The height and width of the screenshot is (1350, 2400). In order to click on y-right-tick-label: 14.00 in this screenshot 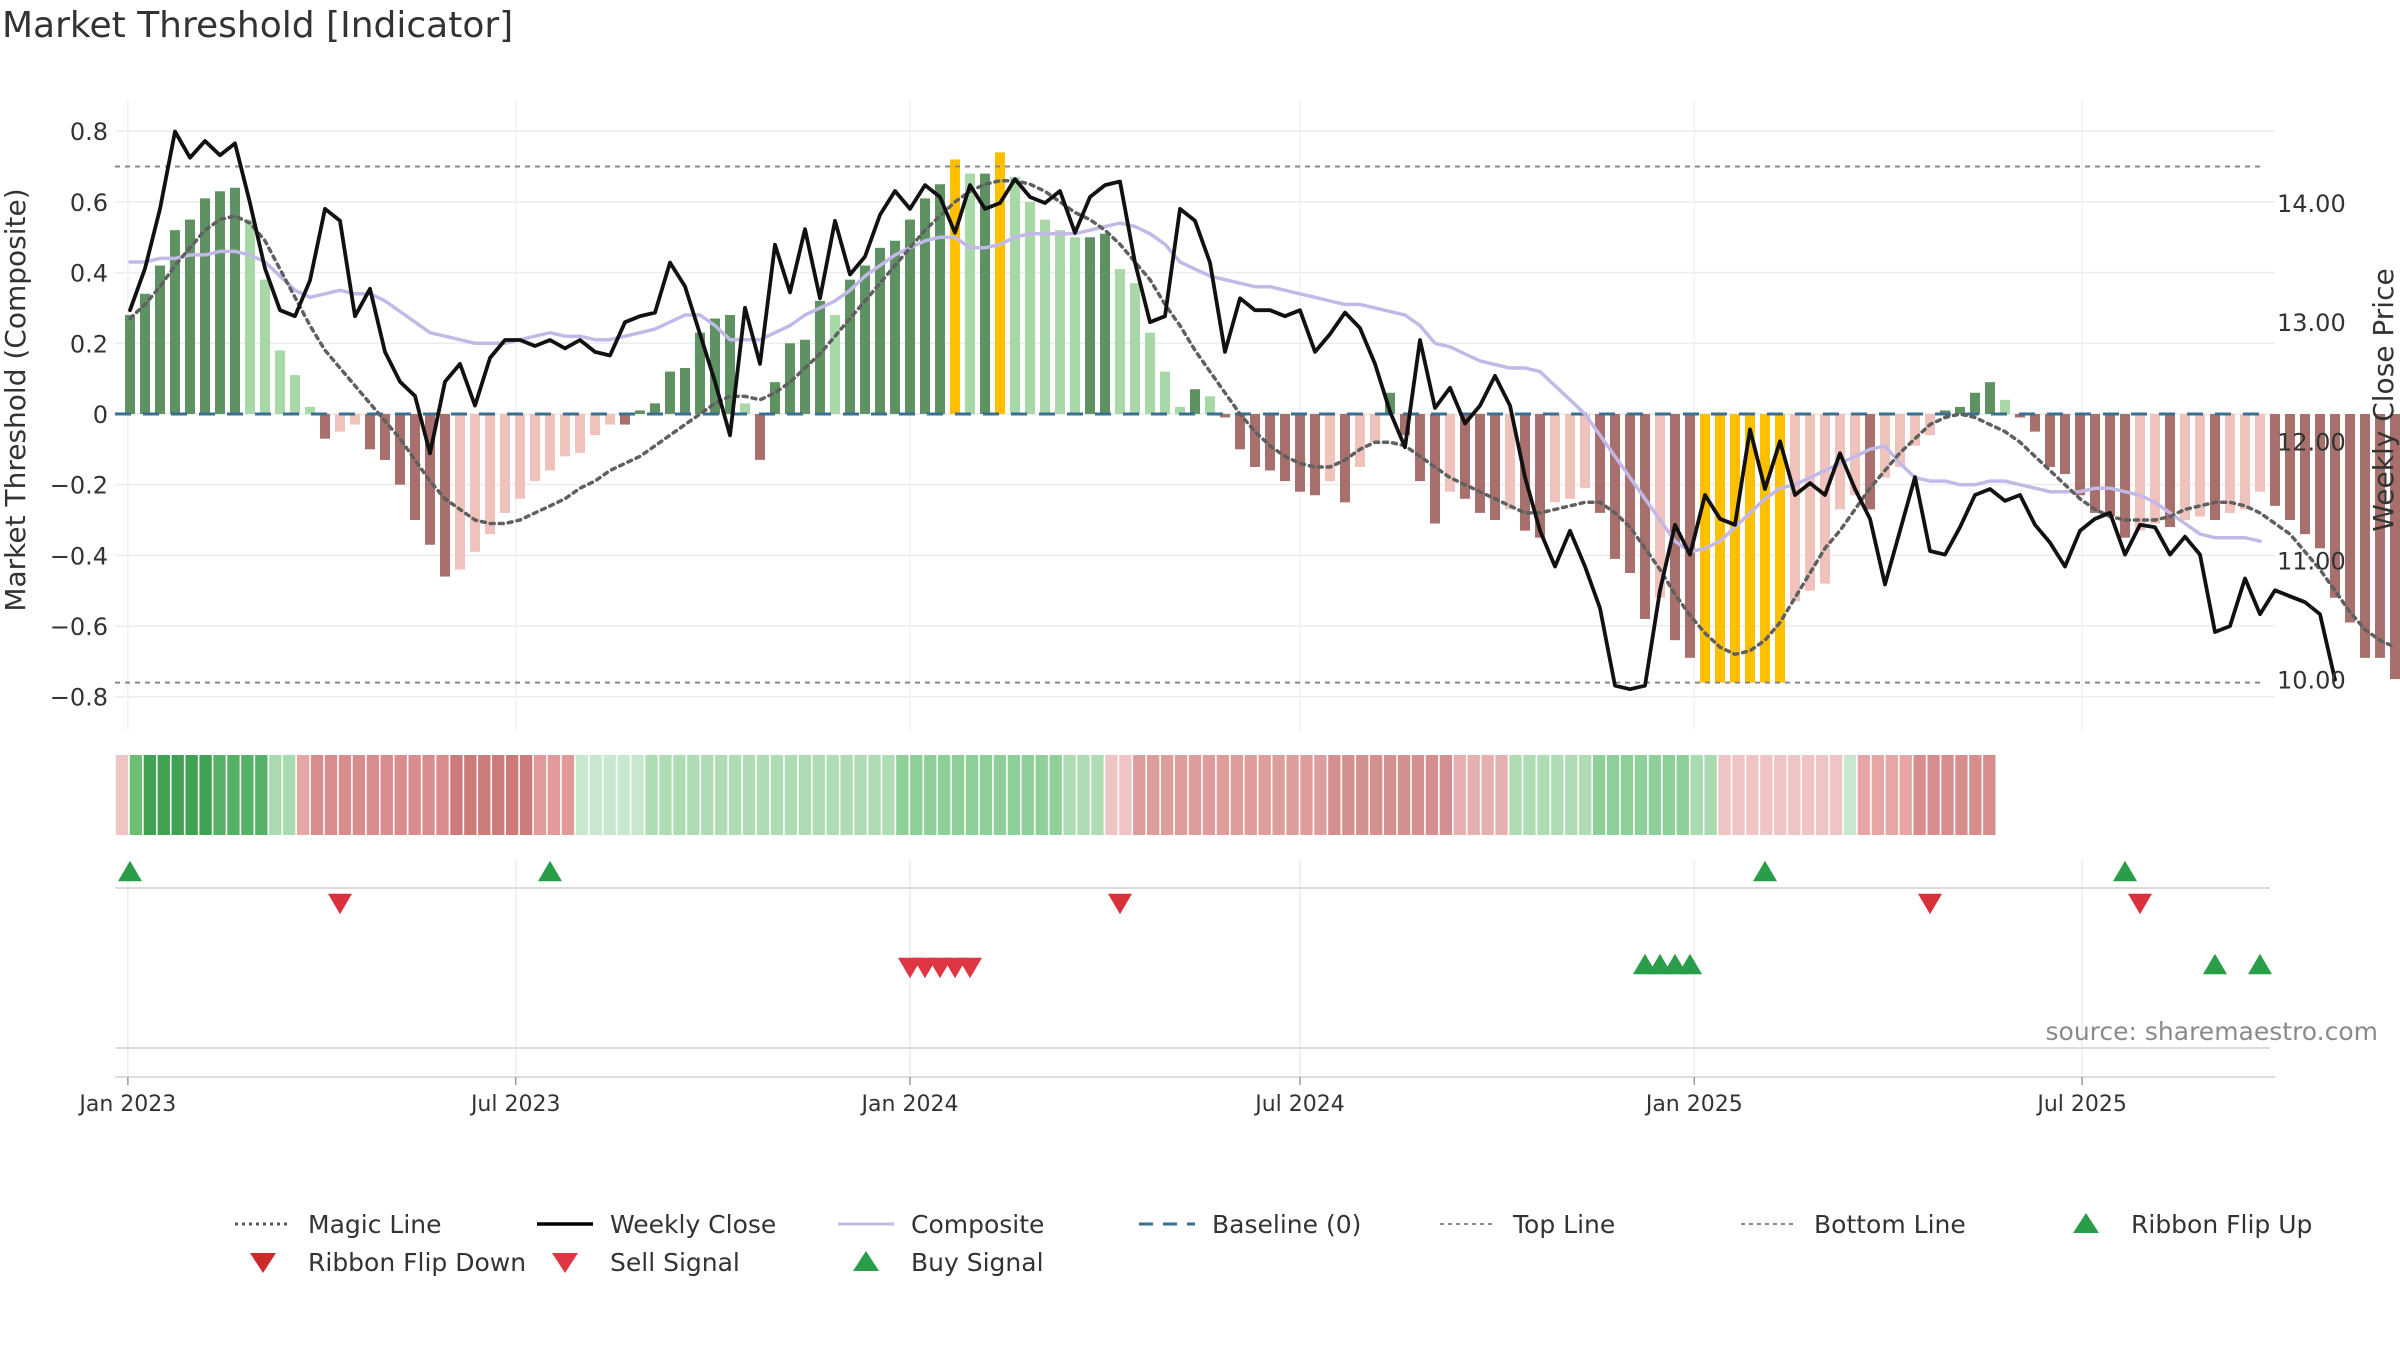, I will do `click(2311, 204)`.